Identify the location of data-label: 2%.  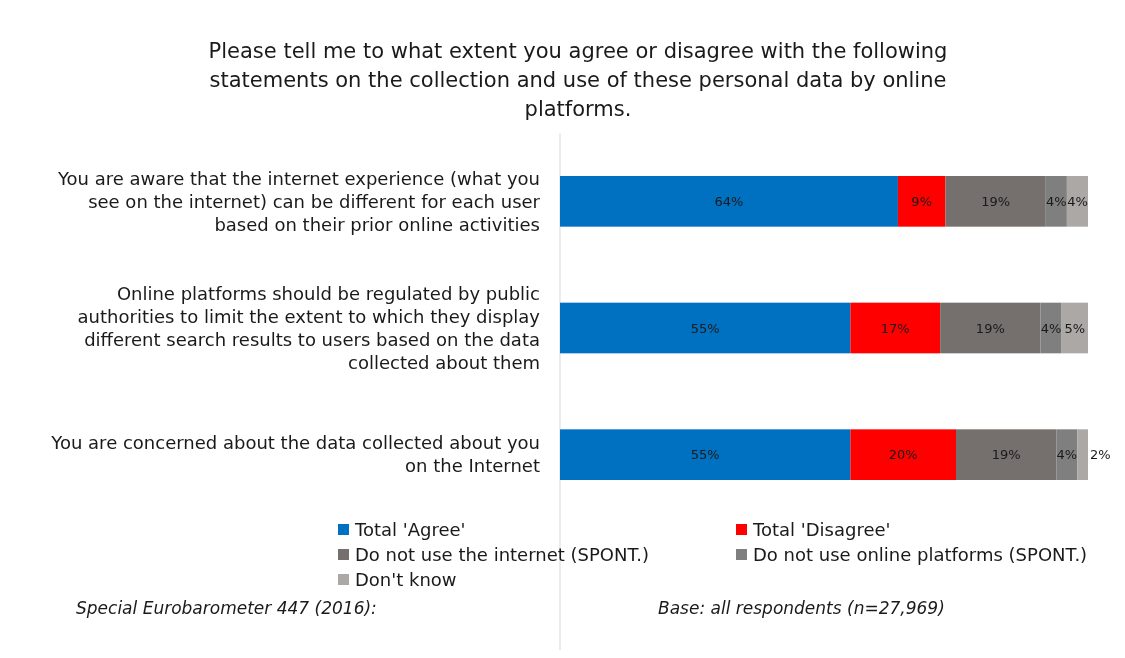
(1100, 455).